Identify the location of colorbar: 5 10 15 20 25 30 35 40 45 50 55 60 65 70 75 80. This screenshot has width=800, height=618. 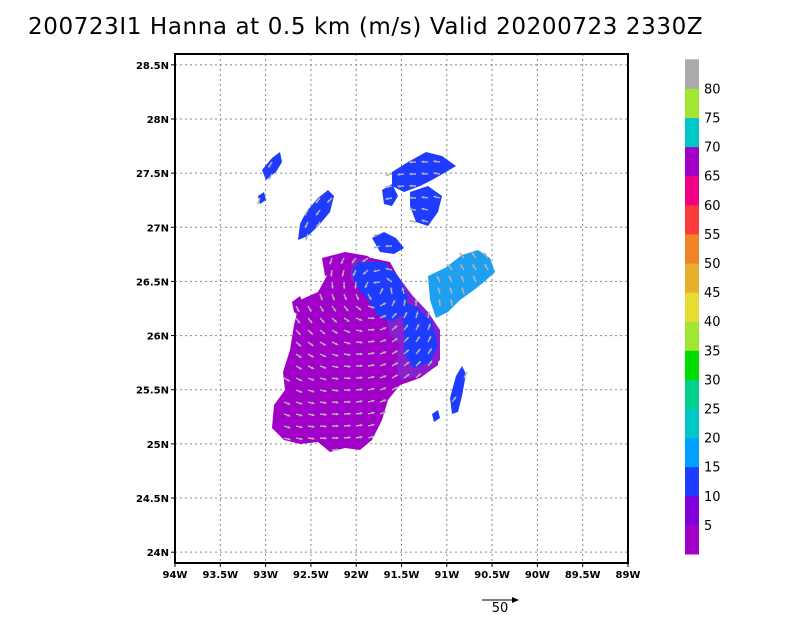
(703, 307).